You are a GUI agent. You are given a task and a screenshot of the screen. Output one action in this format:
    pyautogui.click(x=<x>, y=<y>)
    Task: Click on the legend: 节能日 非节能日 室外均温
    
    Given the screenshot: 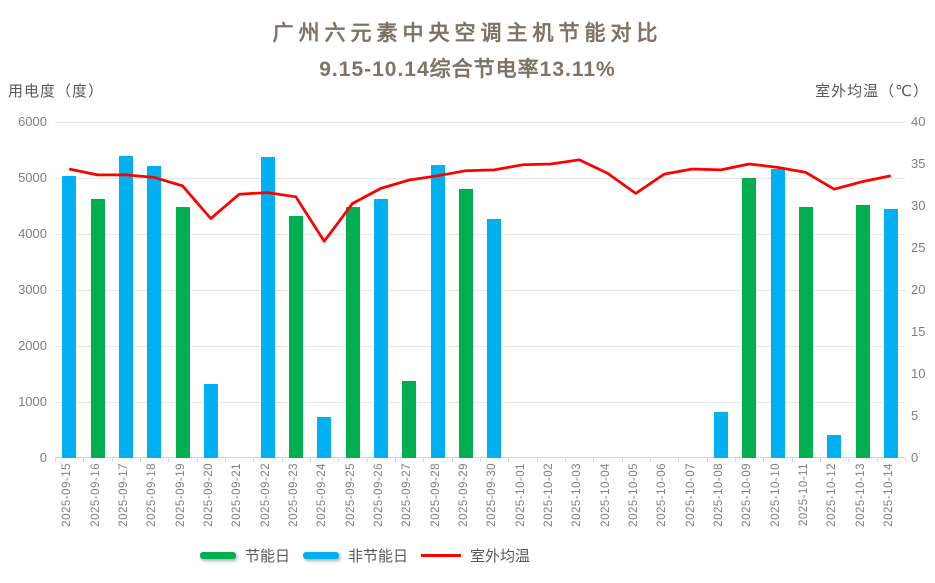 What is the action you would take?
    pyautogui.click(x=365, y=555)
    